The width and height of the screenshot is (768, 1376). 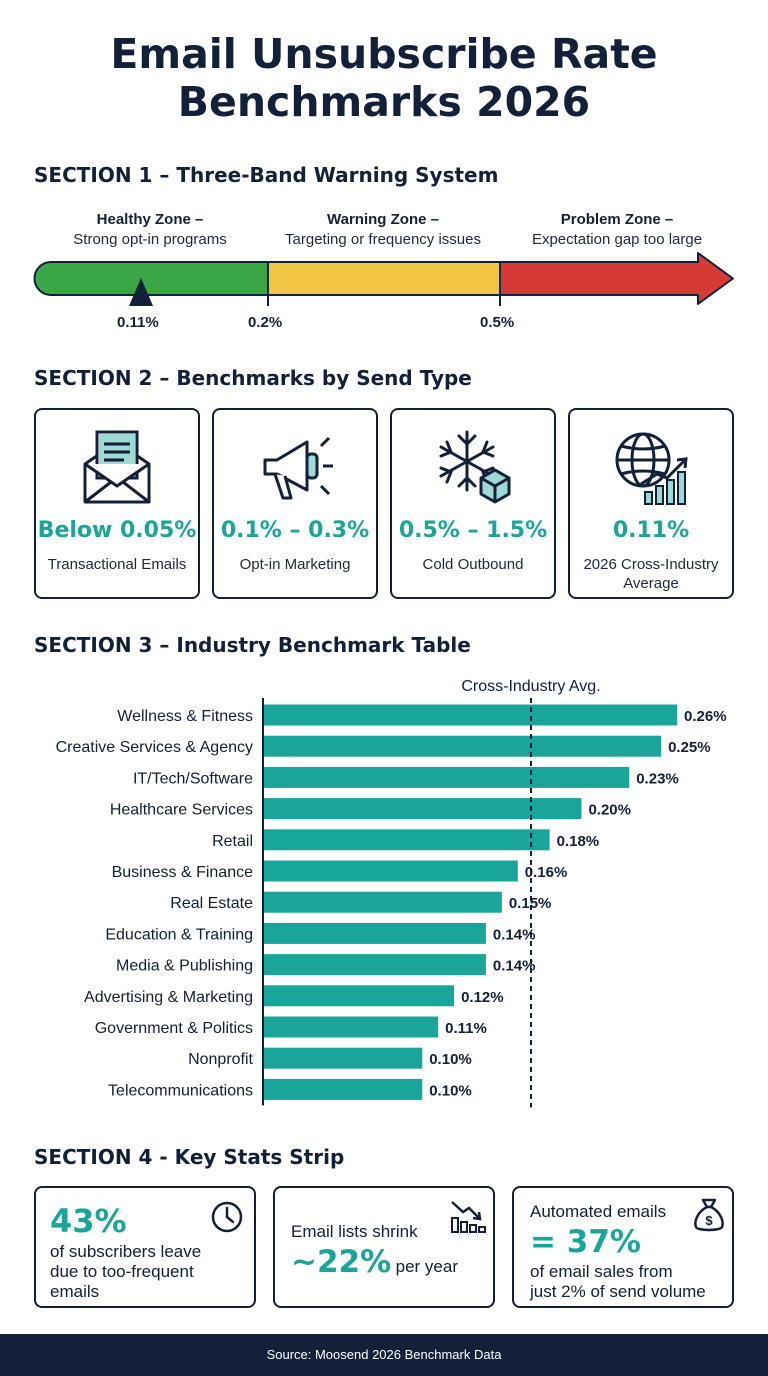 What do you see at coordinates (473, 530) in the screenshot?
I see `card-cold-outbound-value: 0.5% – 1.5%` at bounding box center [473, 530].